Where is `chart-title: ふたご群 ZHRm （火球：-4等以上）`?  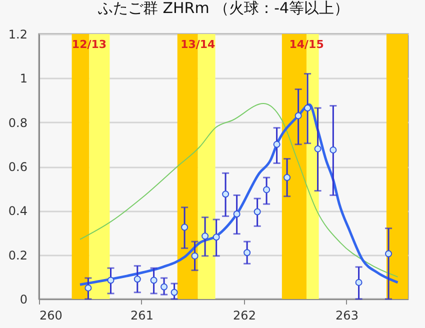 chart-title: ふたご群 ZHRm （火球：-4等以上） is located at coordinates (223, 8).